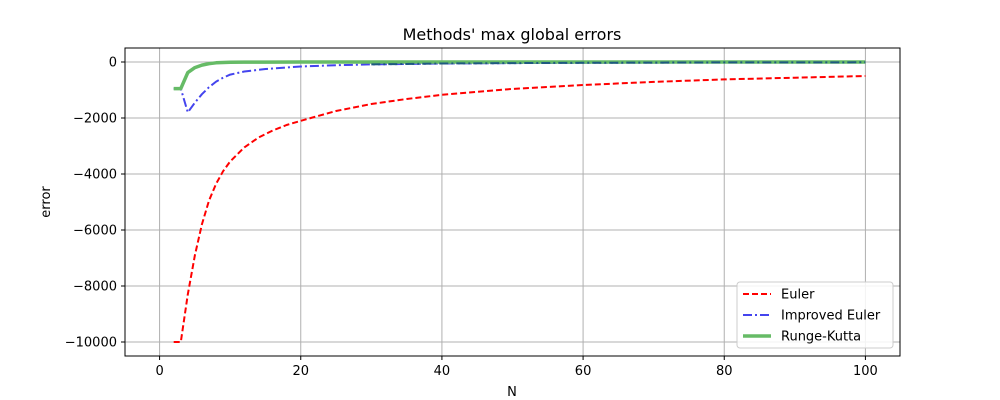  Describe the element at coordinates (583, 371) in the screenshot. I see `x-tick-label: 60` at that location.